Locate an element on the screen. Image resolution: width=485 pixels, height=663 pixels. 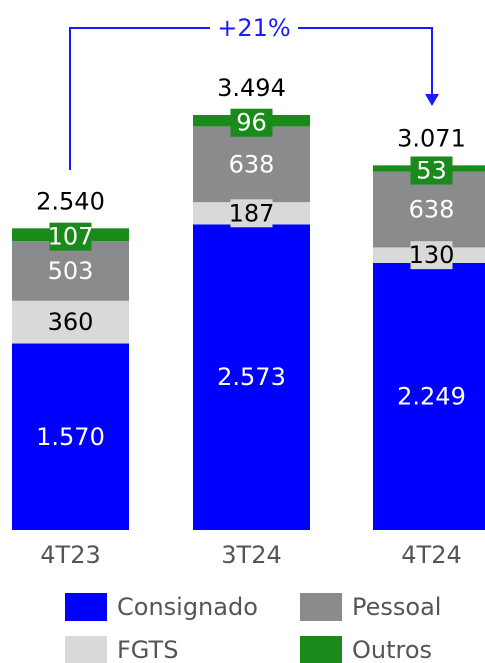
value-label: 503 is located at coordinates (71, 271).